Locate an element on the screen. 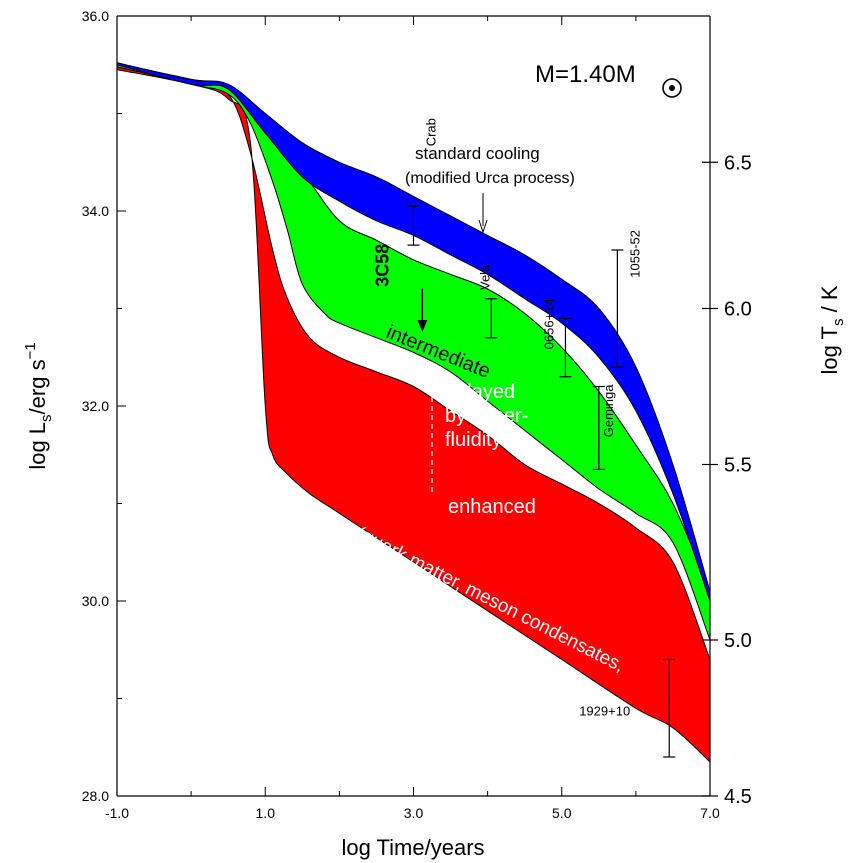 This screenshot has width=863, height=863. y-axis-label-right: log Ts / K is located at coordinates (832, 329).